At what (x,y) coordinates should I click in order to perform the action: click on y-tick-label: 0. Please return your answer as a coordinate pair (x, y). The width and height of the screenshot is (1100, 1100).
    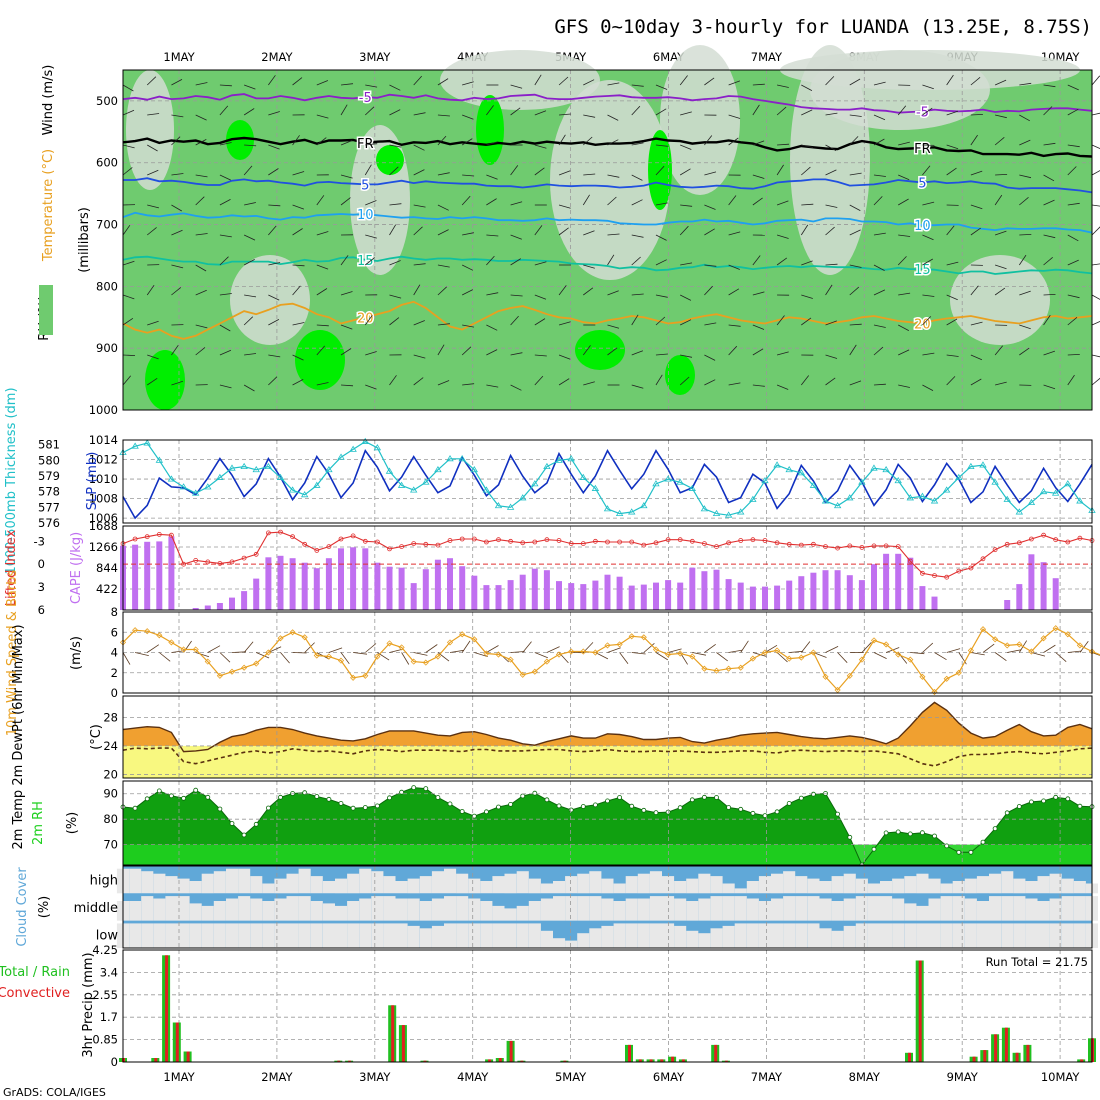
    Looking at the image, I should click on (114, 693).